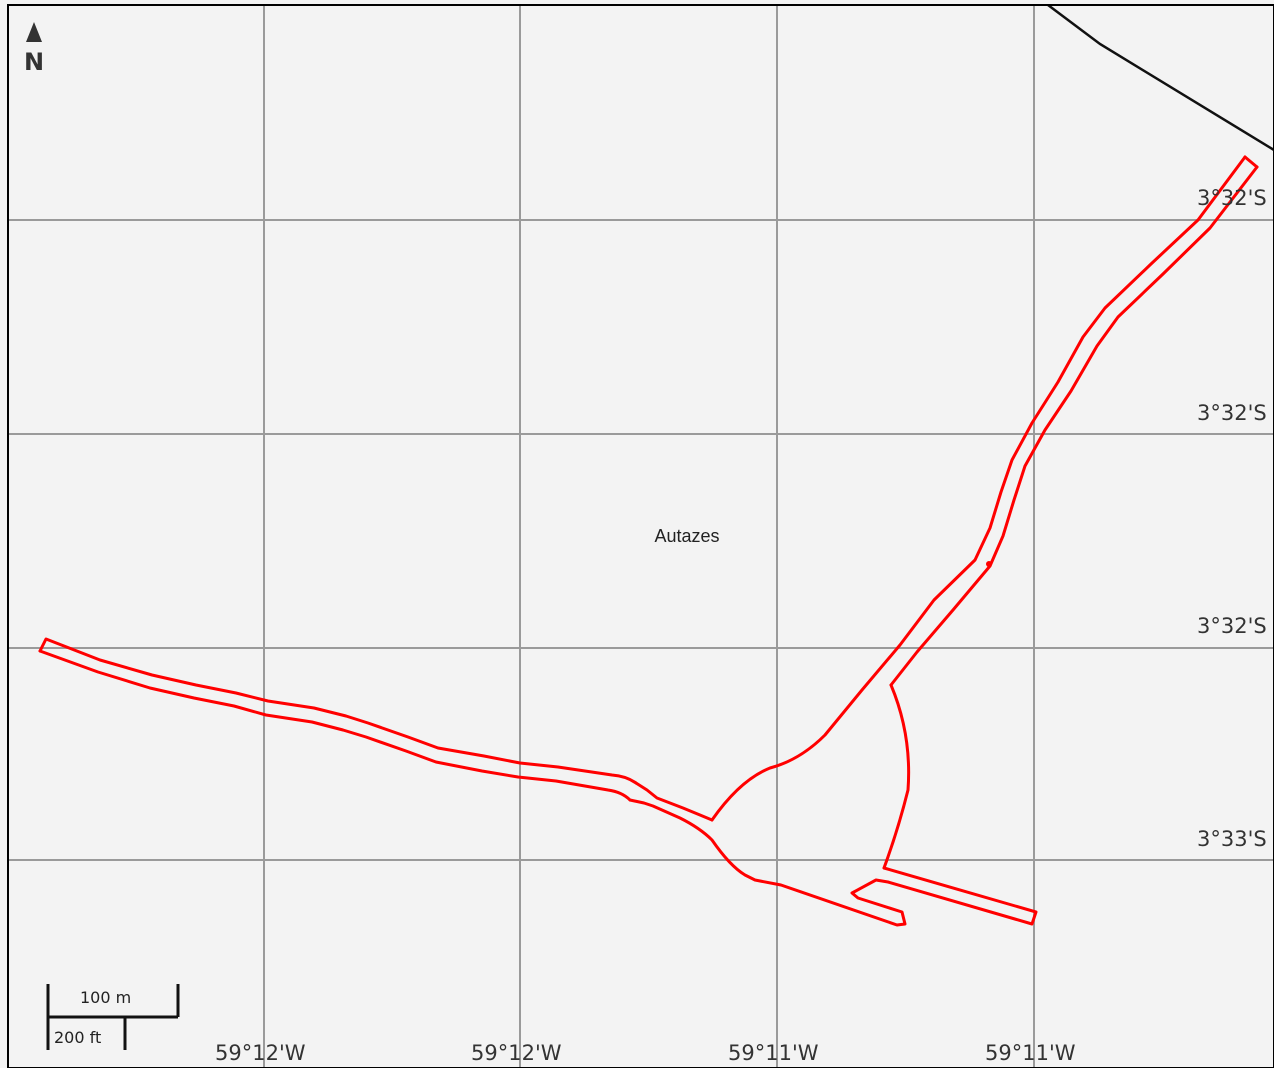  What do you see at coordinates (686, 536) in the screenshot?
I see `place-label: Autazes` at bounding box center [686, 536].